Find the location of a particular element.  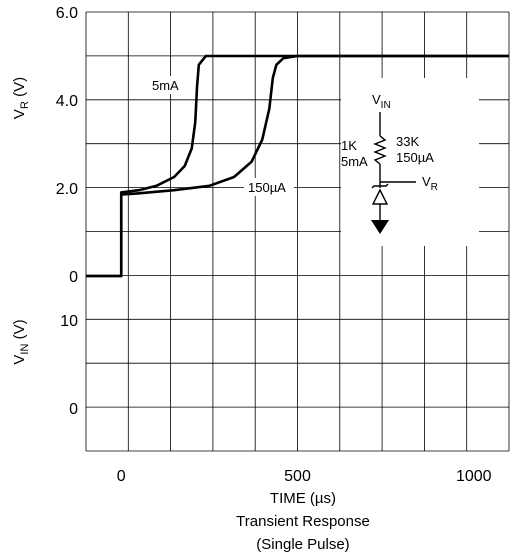

ground-arrow-icon is located at coordinates (380, 227).